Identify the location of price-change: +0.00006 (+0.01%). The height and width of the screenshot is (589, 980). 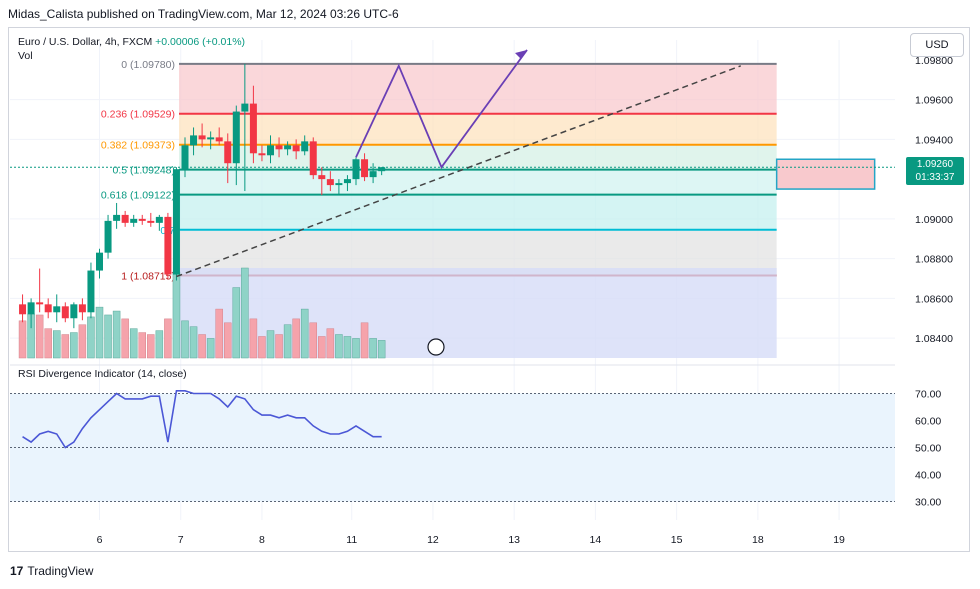
(200, 42).